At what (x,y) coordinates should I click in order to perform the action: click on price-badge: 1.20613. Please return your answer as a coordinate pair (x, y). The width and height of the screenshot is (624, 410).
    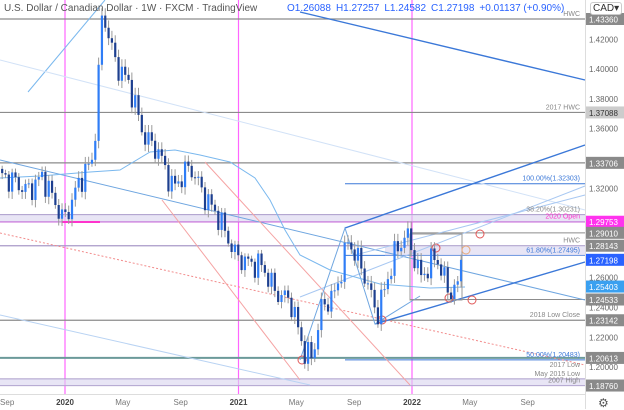
    Looking at the image, I should click on (603, 358).